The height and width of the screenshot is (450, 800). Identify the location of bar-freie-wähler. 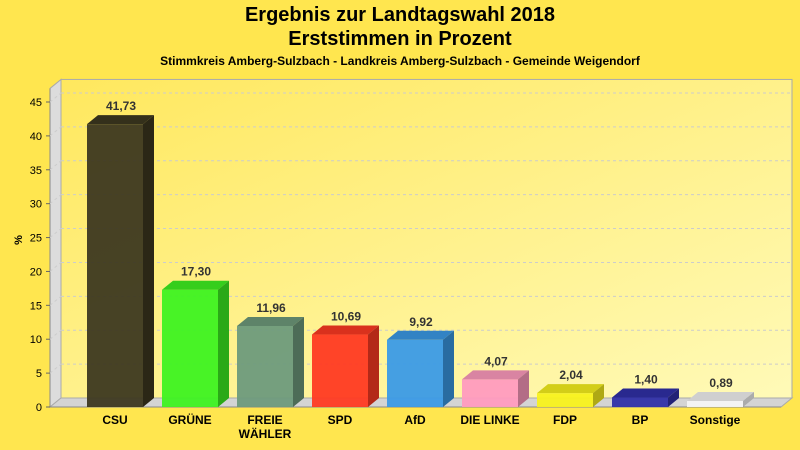
(270, 361).